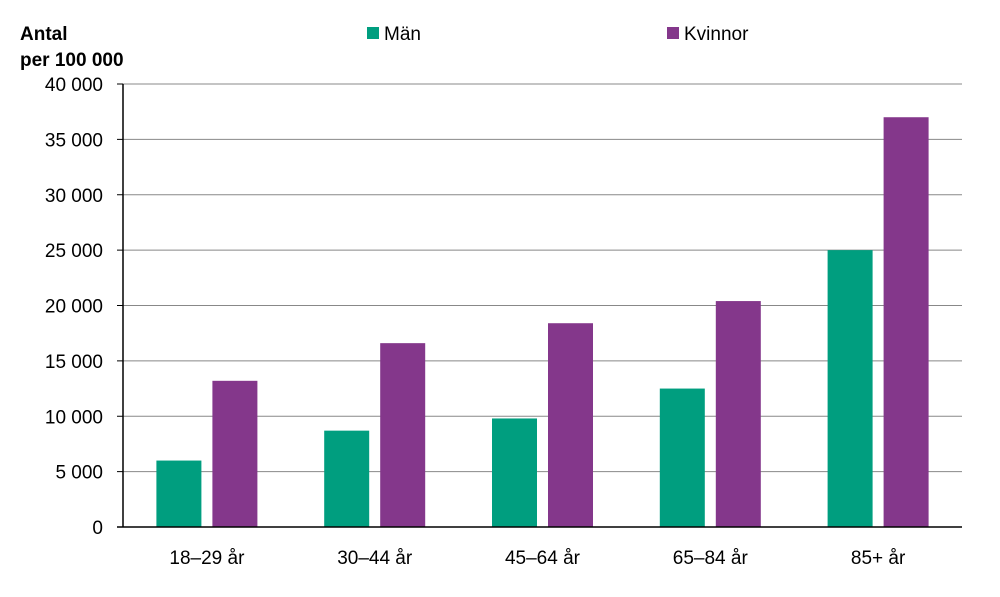 The width and height of the screenshot is (1000, 597). Describe the element at coordinates (74, 417) in the screenshot. I see `y-tick-label: 10 000` at that location.